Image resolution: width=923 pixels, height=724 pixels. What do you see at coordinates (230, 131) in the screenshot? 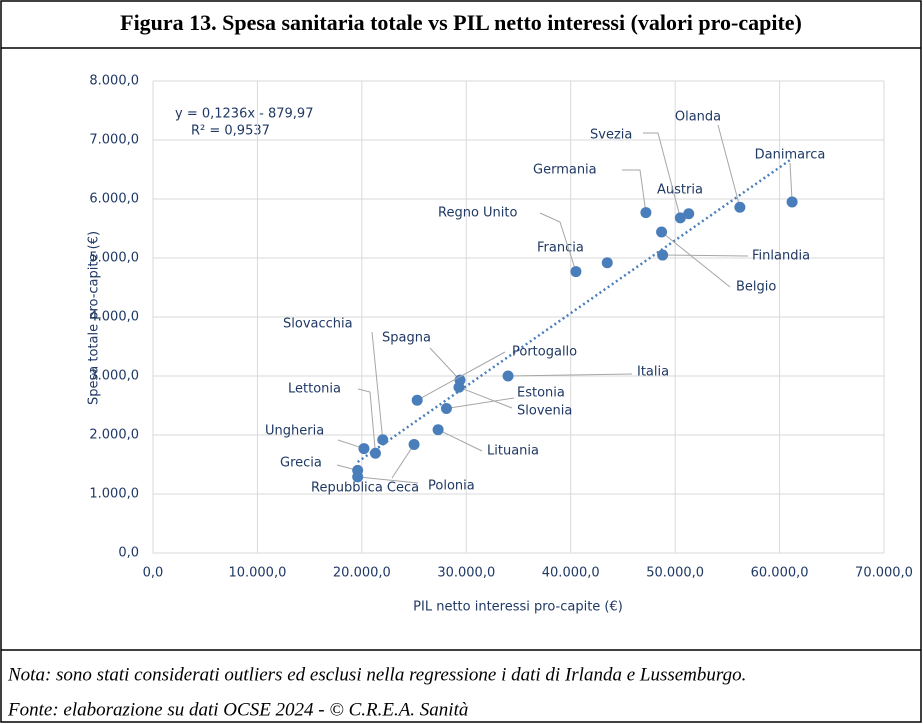
I see `trend-r2: R² = 0,9537` at bounding box center [230, 131].